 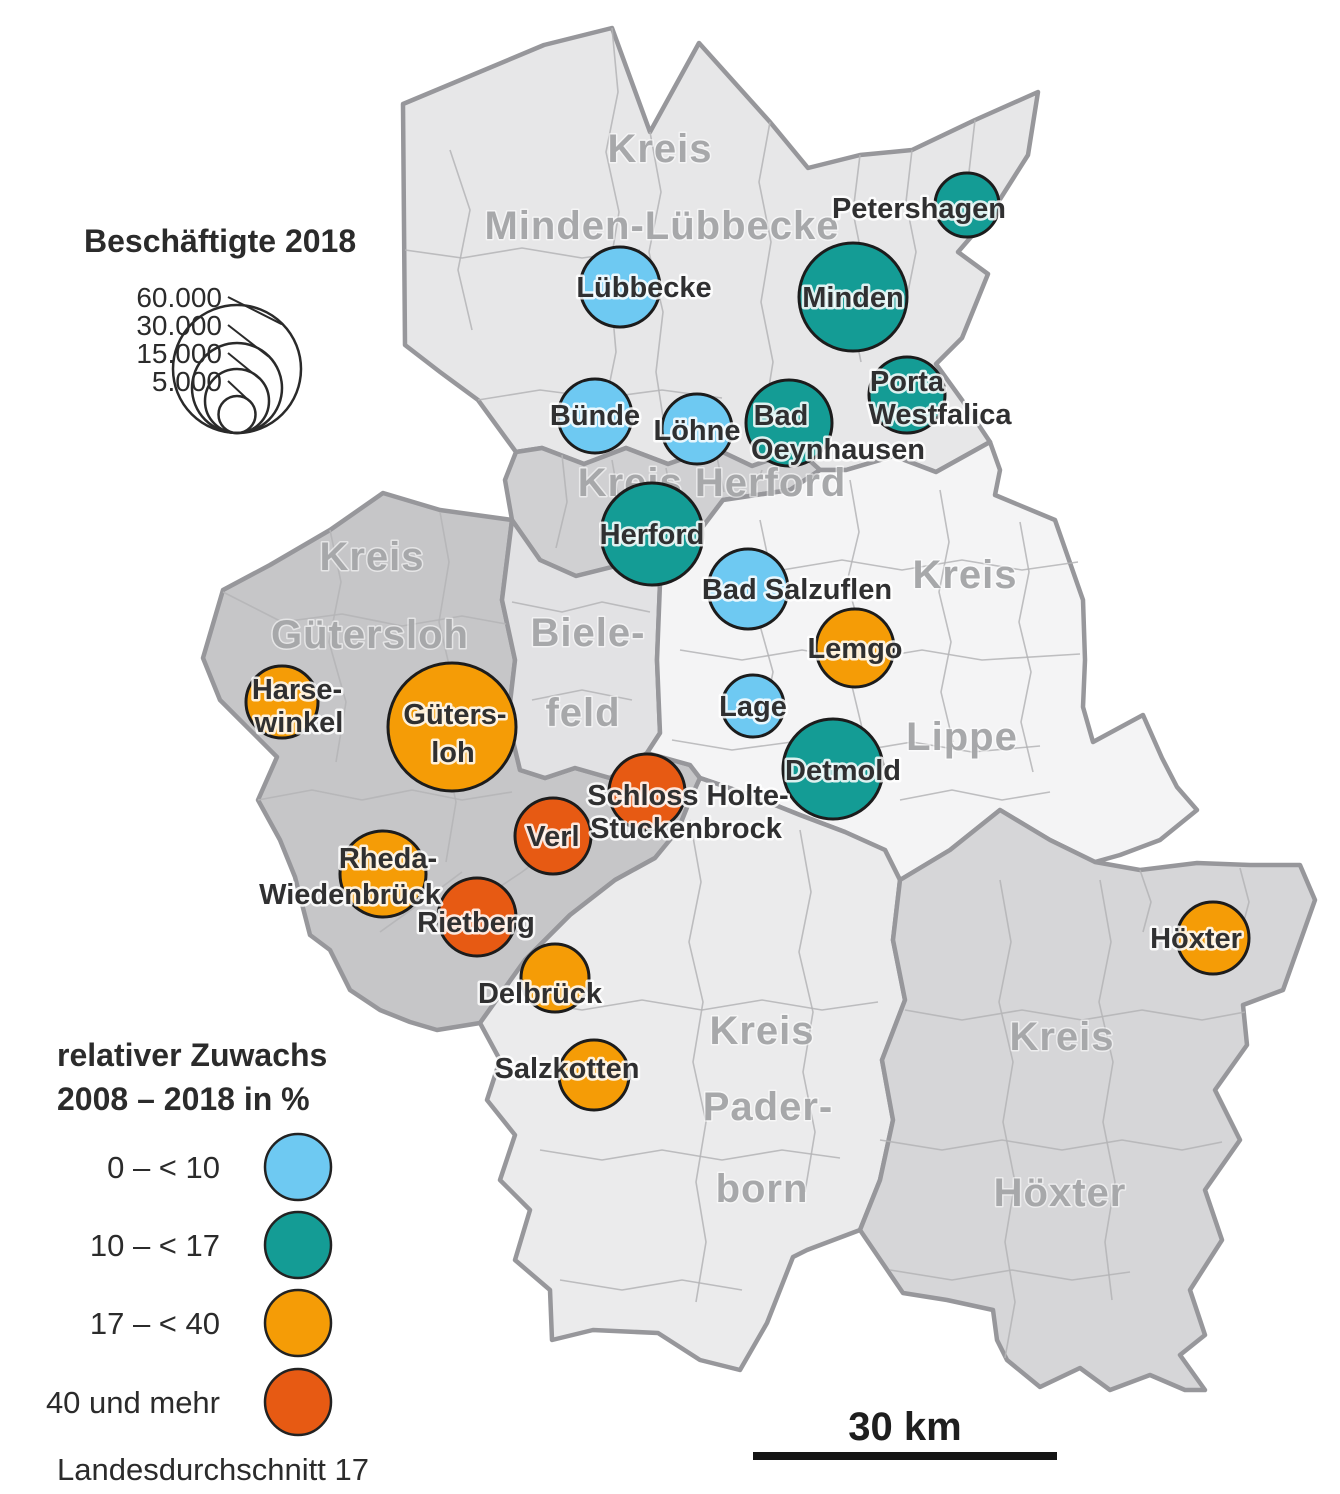 What do you see at coordinates (1087, 1100) in the screenshot?
I see `district-kreis-h-xter` at bounding box center [1087, 1100].